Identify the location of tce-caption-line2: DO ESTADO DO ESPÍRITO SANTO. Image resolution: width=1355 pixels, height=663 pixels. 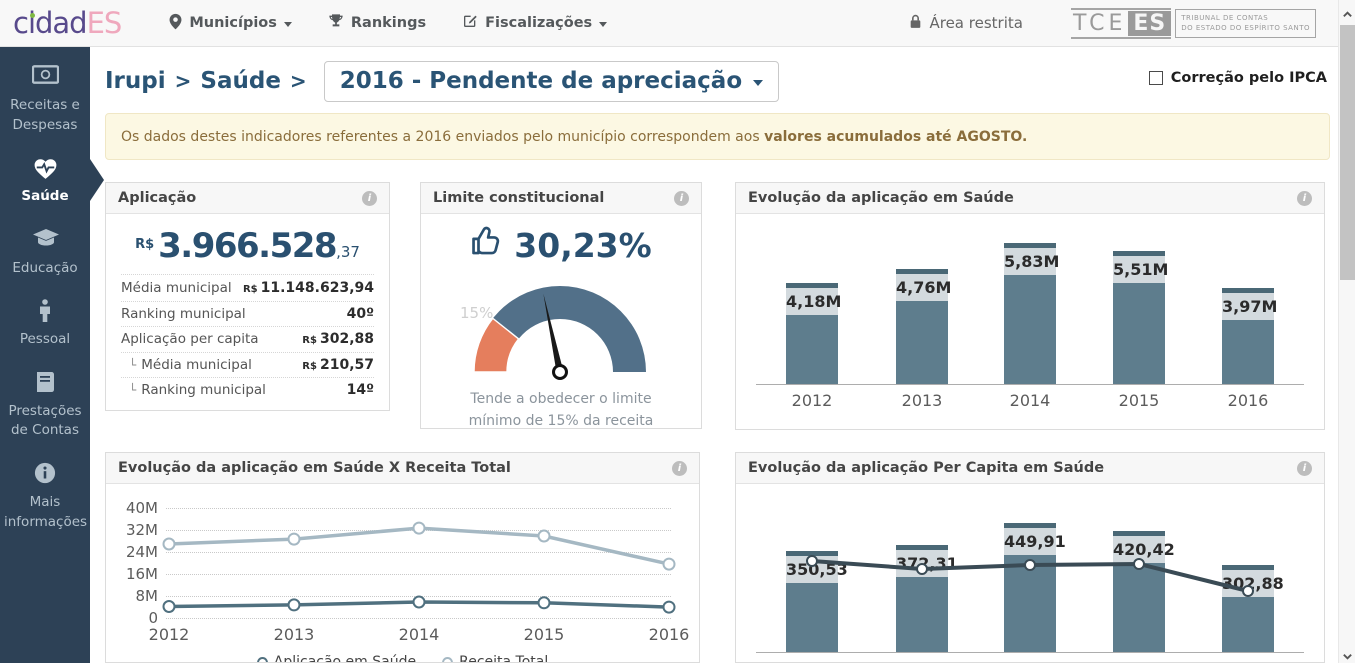
(1245, 28).